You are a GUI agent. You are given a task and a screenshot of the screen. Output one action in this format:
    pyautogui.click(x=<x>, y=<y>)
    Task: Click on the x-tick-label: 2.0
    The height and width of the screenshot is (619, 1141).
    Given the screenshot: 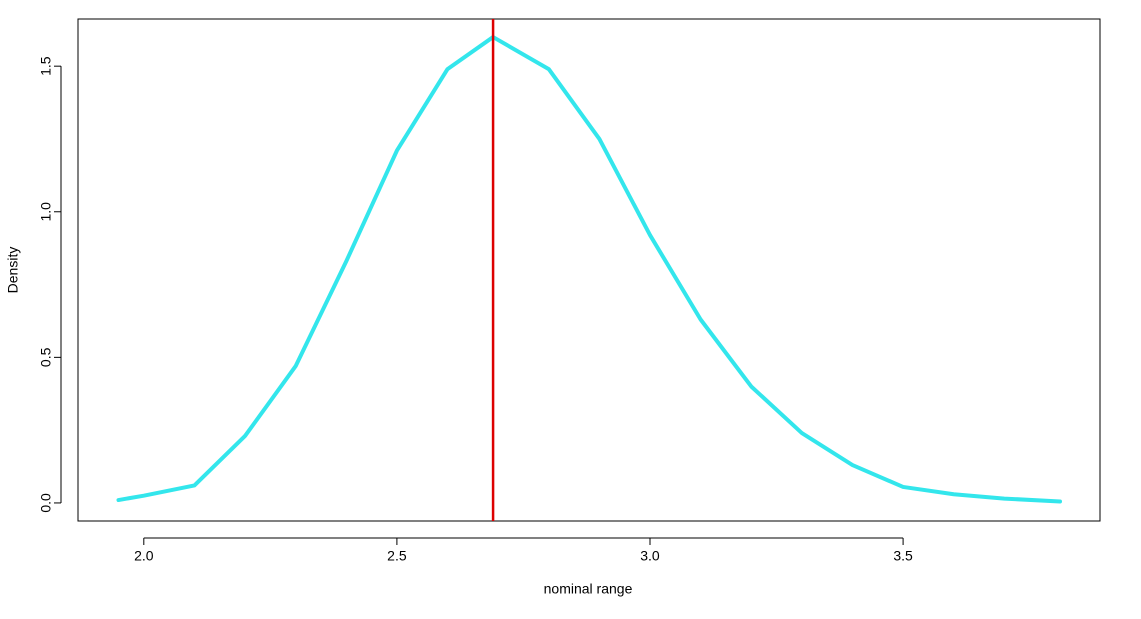 What is the action you would take?
    pyautogui.click(x=144, y=556)
    